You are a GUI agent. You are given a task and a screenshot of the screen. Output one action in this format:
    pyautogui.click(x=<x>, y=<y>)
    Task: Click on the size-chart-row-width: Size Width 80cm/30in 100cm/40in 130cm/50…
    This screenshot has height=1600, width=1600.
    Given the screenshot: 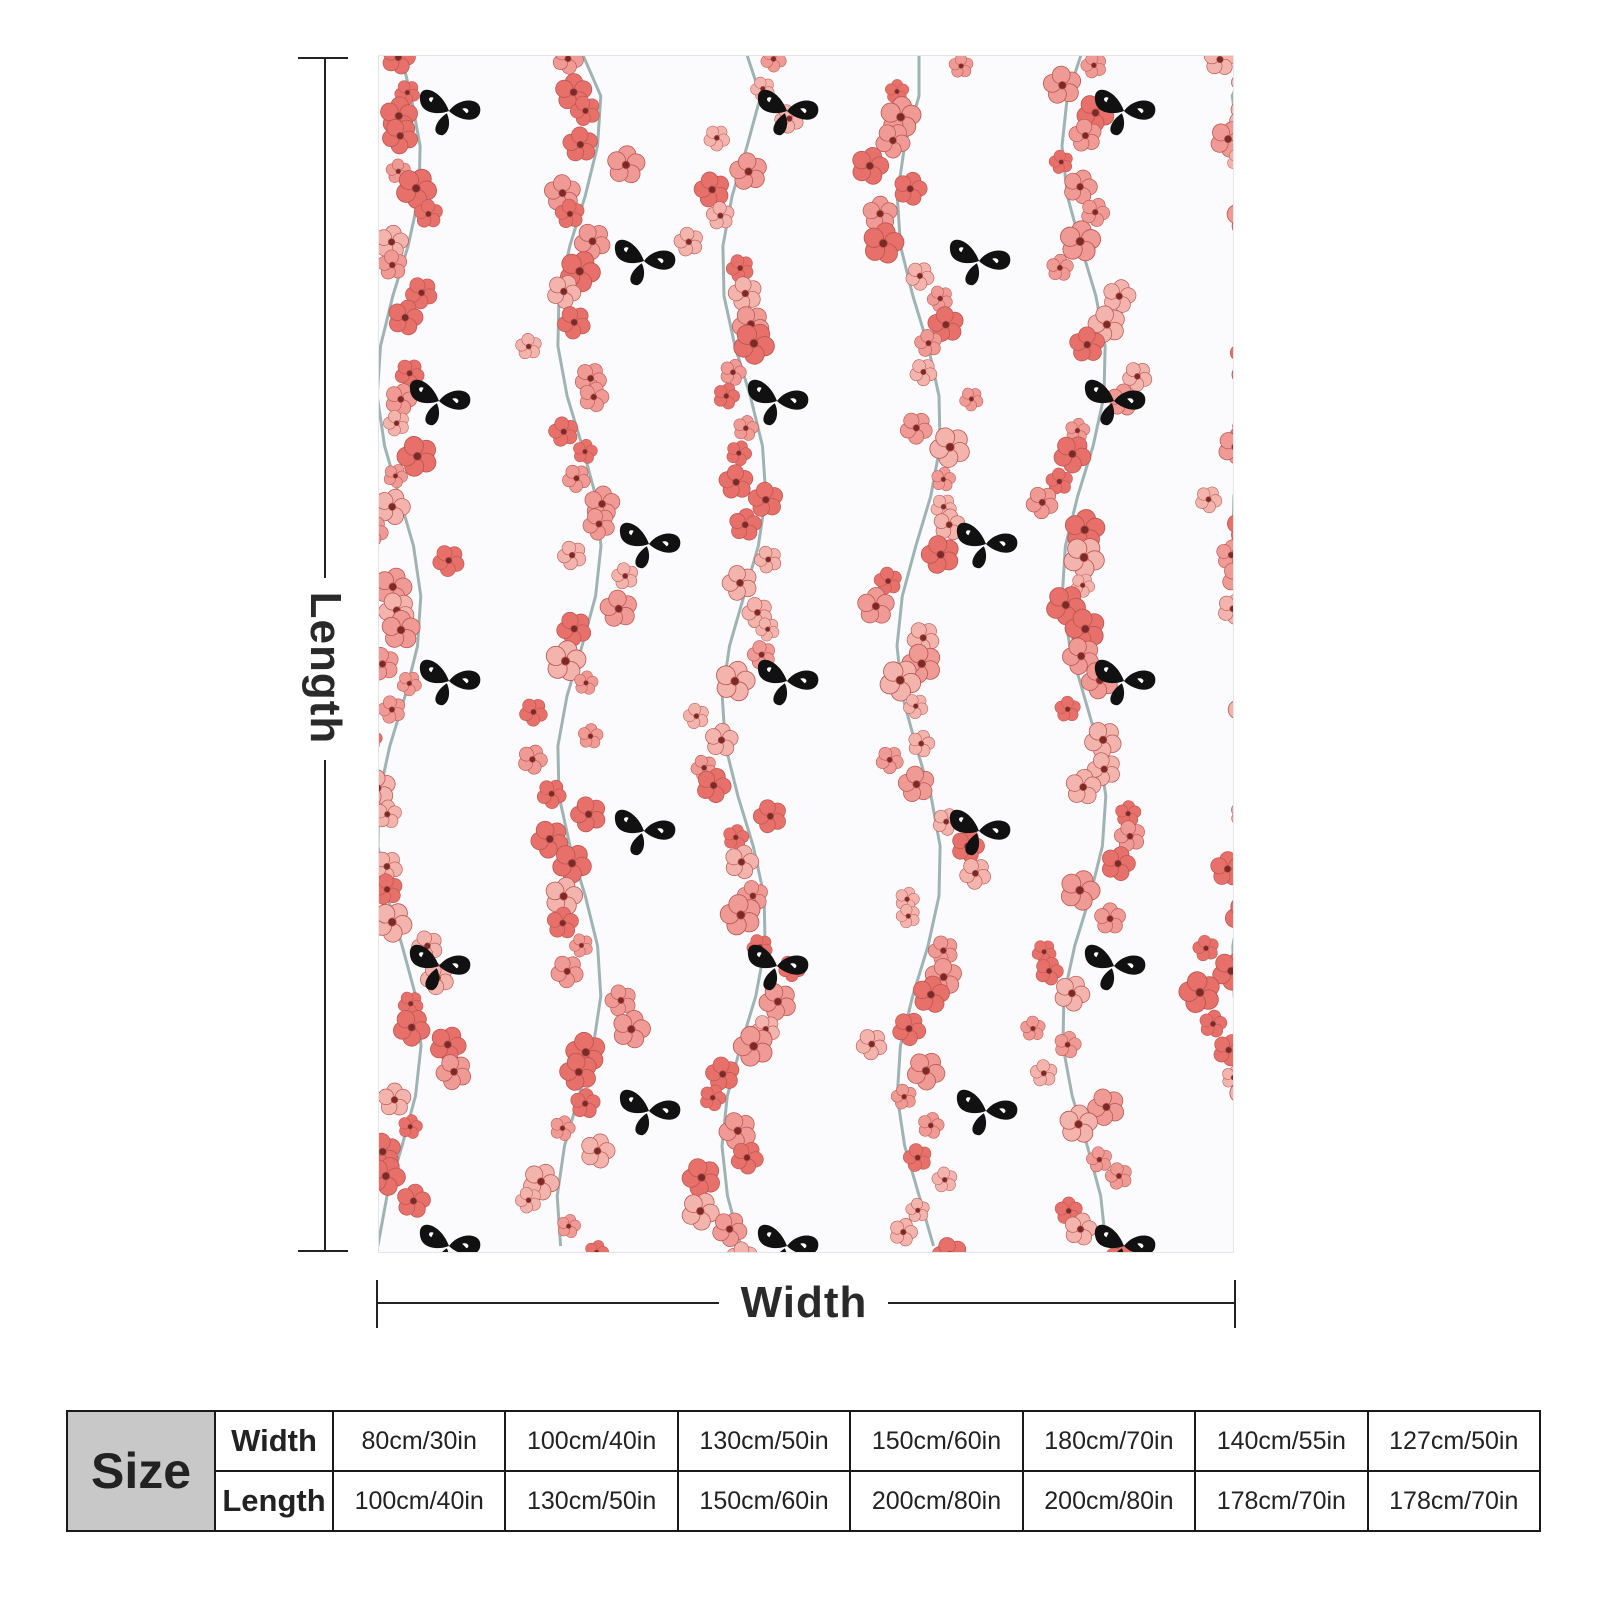 What is the action you would take?
    pyautogui.click(x=804, y=1471)
    